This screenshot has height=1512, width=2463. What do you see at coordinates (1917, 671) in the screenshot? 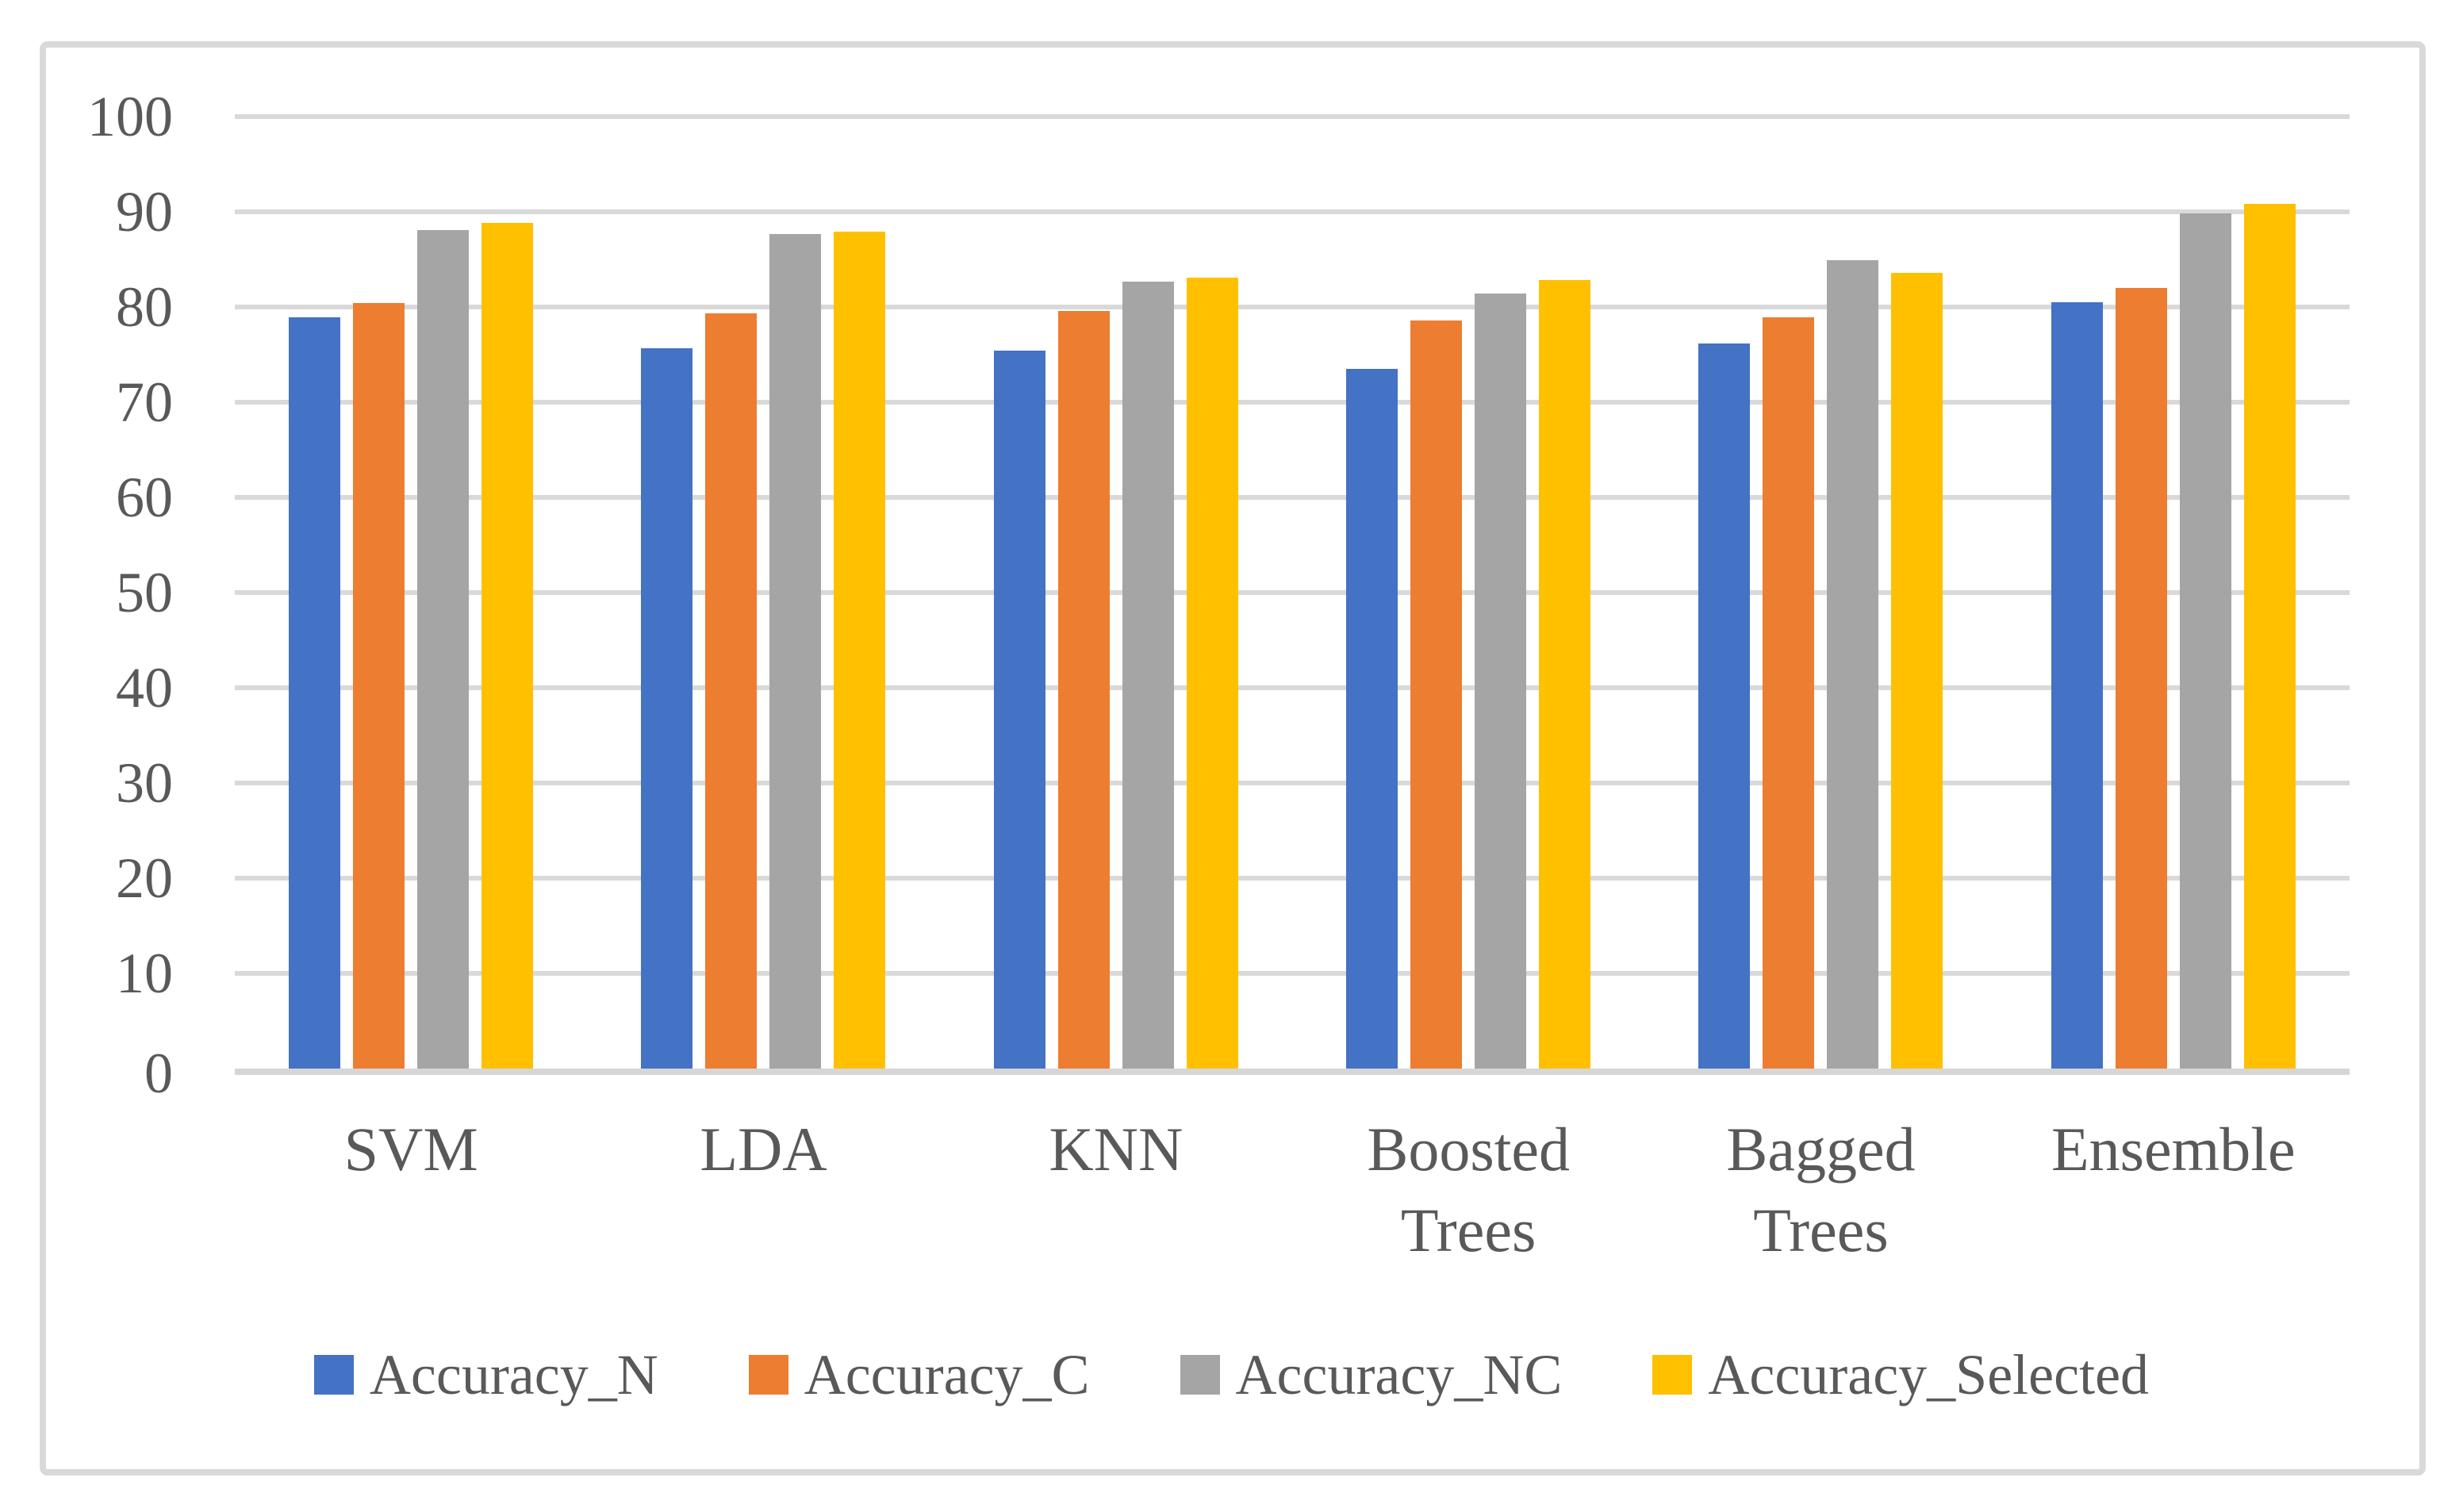
I see `bar-accuracy-selected-bagged-trees` at bounding box center [1917, 671].